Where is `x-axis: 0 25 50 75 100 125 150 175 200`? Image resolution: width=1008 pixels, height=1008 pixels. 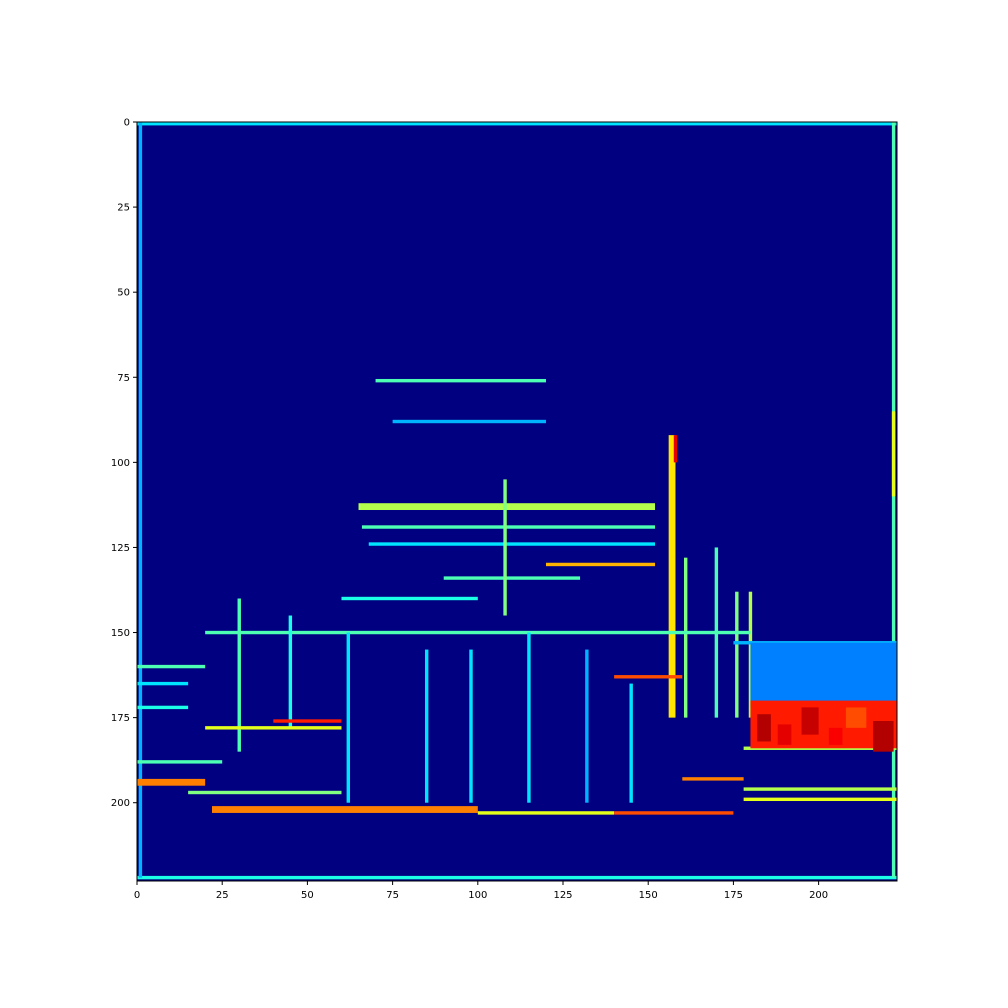 x-axis: 0 25 50 75 100 125 150 175 200 is located at coordinates (481, 891).